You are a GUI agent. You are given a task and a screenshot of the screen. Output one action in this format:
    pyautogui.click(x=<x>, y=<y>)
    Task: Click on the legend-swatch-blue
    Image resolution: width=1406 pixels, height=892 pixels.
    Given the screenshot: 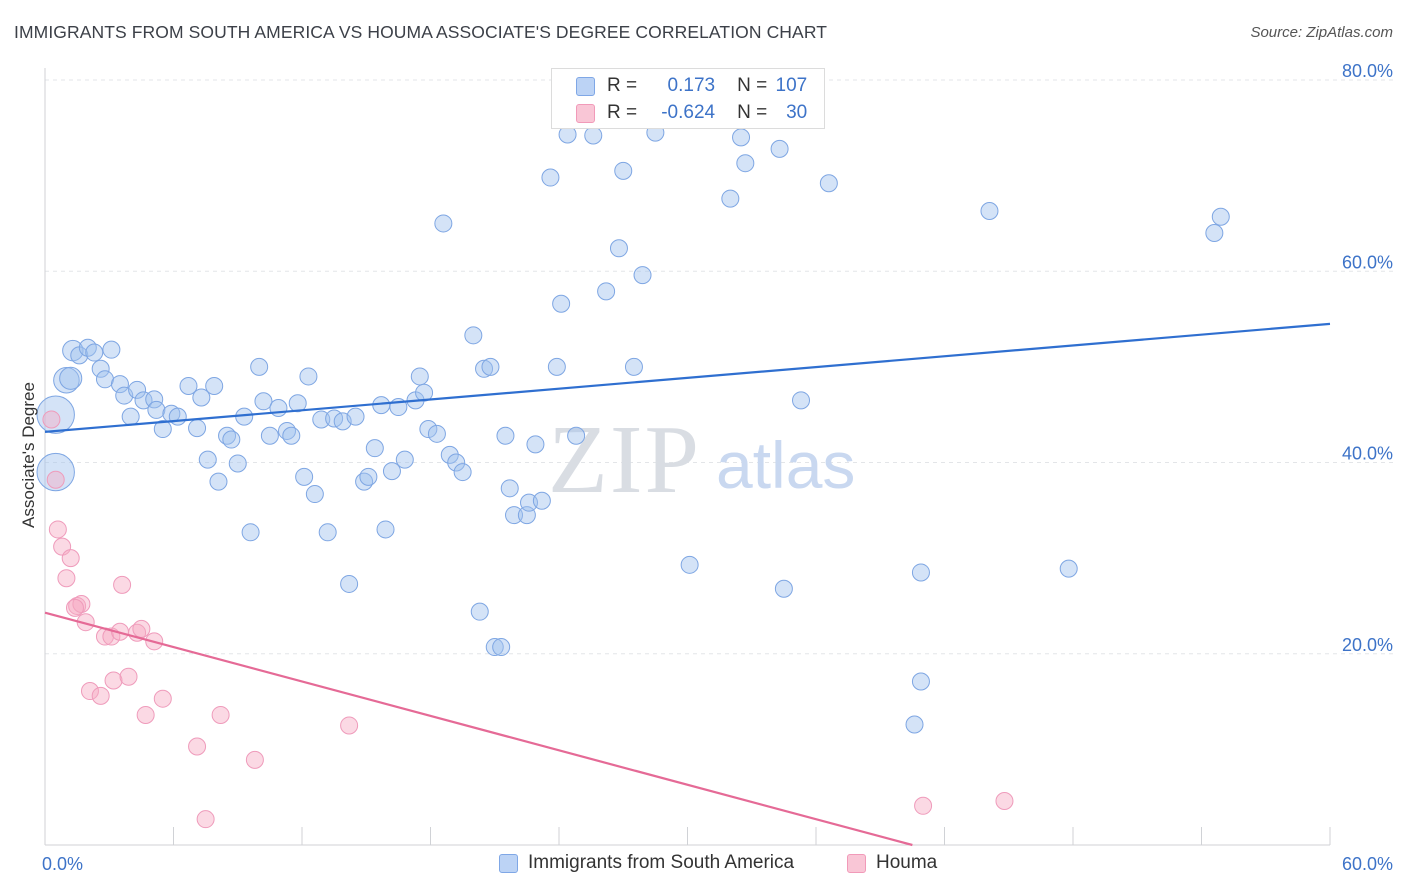 What is the action you would take?
    pyautogui.click(x=508, y=863)
    